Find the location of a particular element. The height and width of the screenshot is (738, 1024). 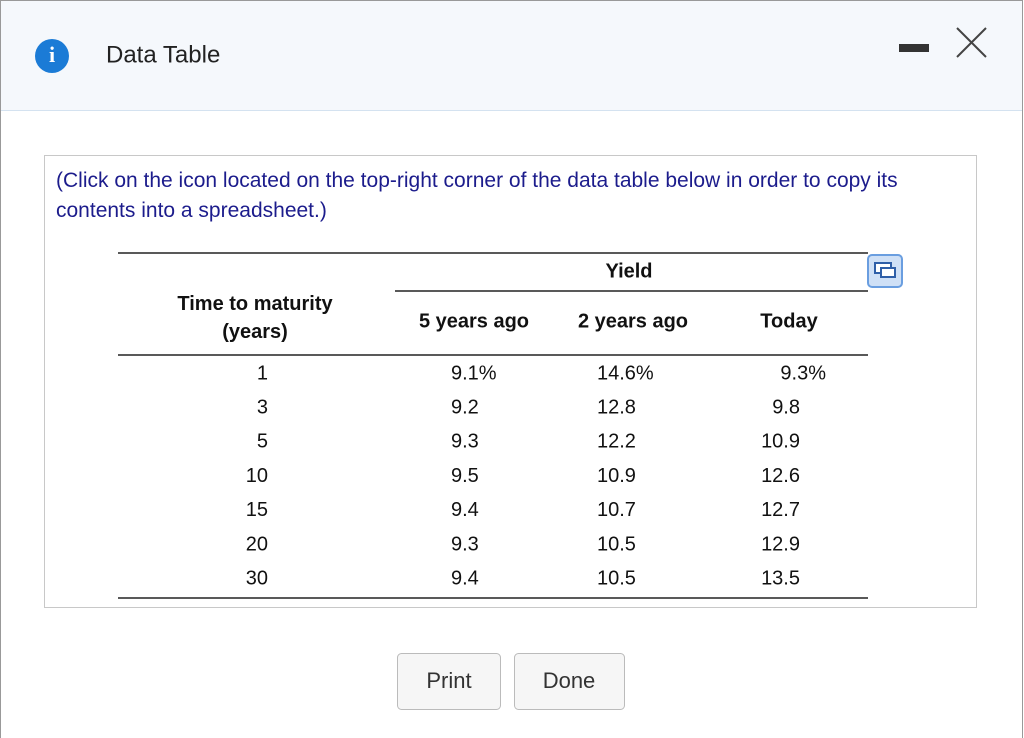

yield-cell: 12.7 is located at coordinates (780, 510).